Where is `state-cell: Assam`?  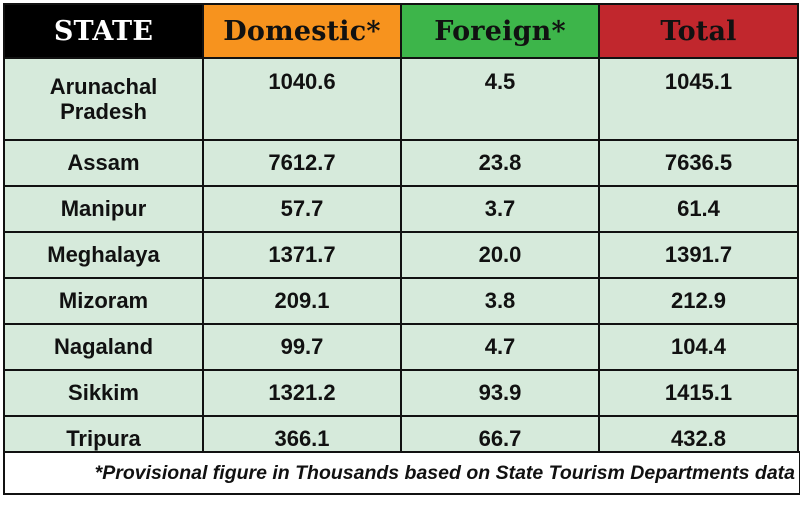
state-cell: Assam is located at coordinates (103, 163).